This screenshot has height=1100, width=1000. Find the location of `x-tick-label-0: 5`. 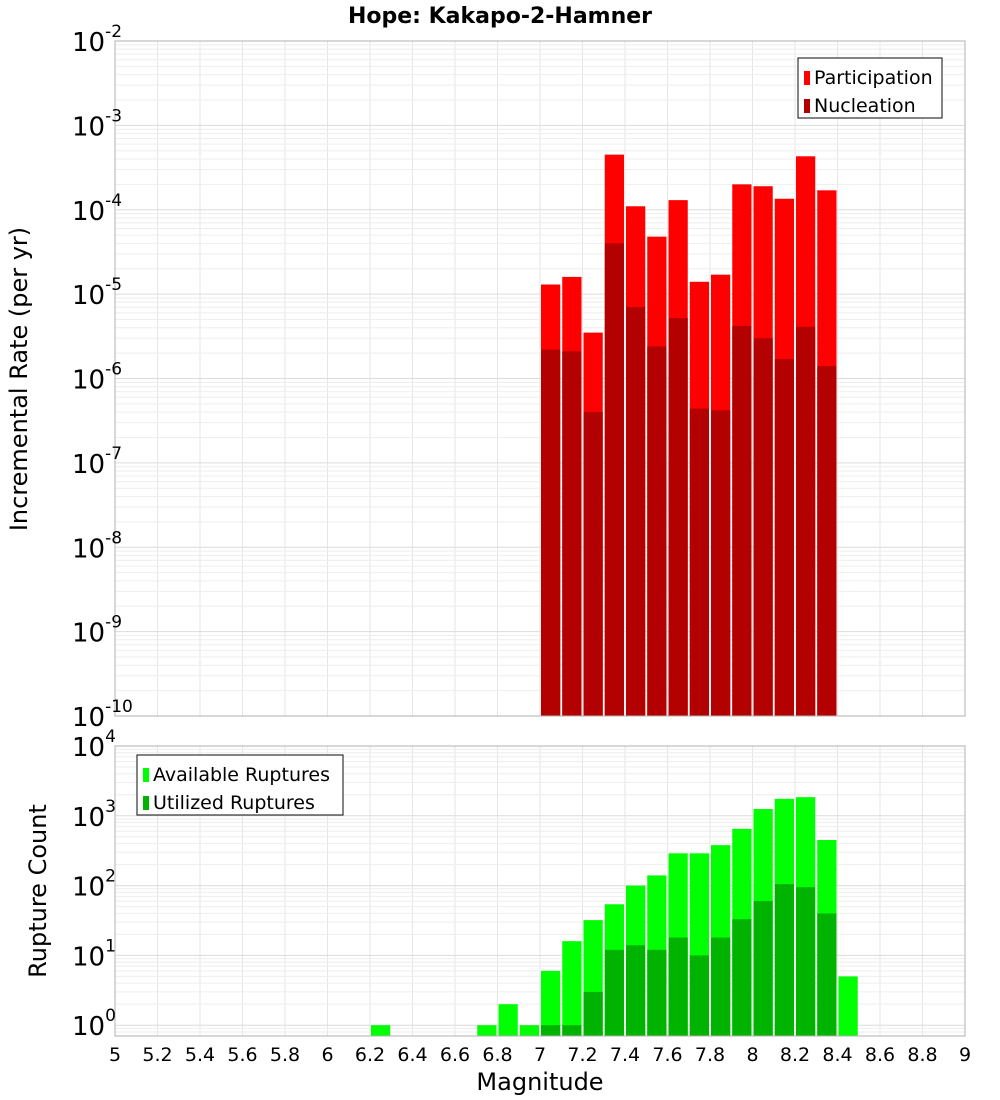

x-tick-label-0: 5 is located at coordinates (115, 1055).